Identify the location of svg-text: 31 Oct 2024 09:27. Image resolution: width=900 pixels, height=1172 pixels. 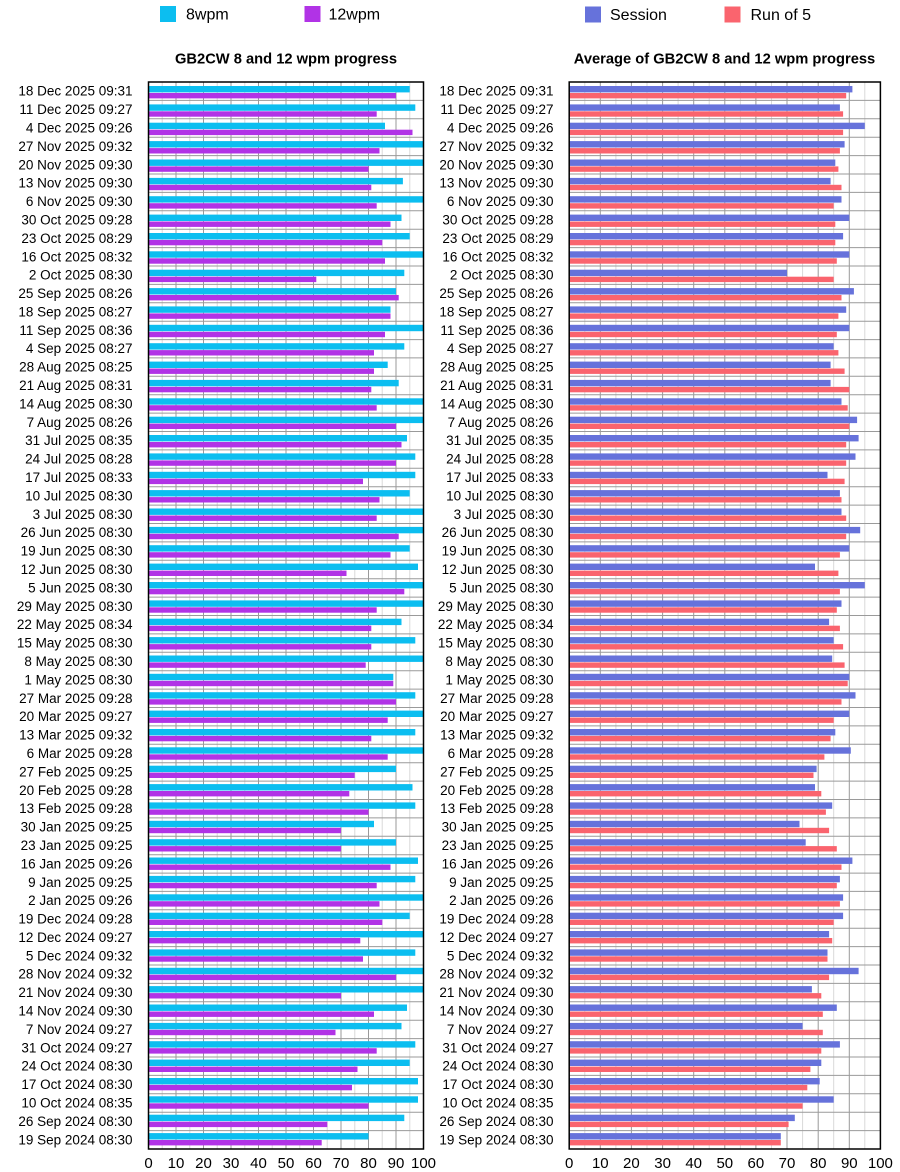
(76, 1047).